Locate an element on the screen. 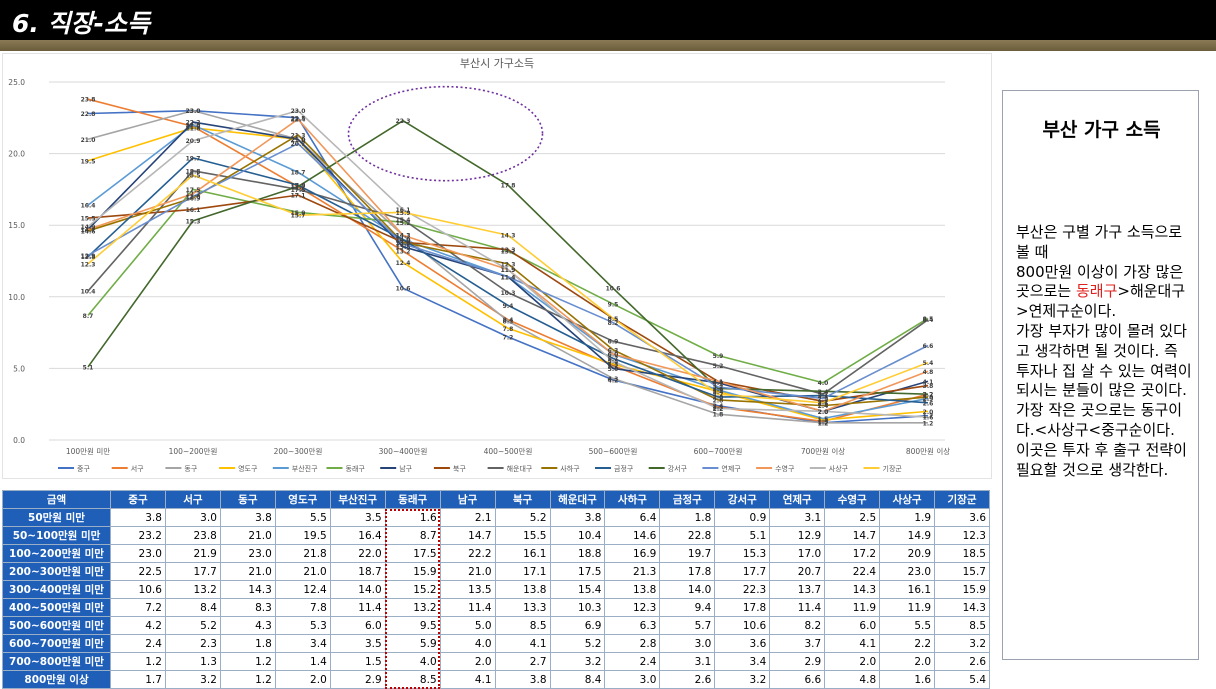 This screenshot has width=1216, height=689. table-cell: 1.6 is located at coordinates (907, 680).